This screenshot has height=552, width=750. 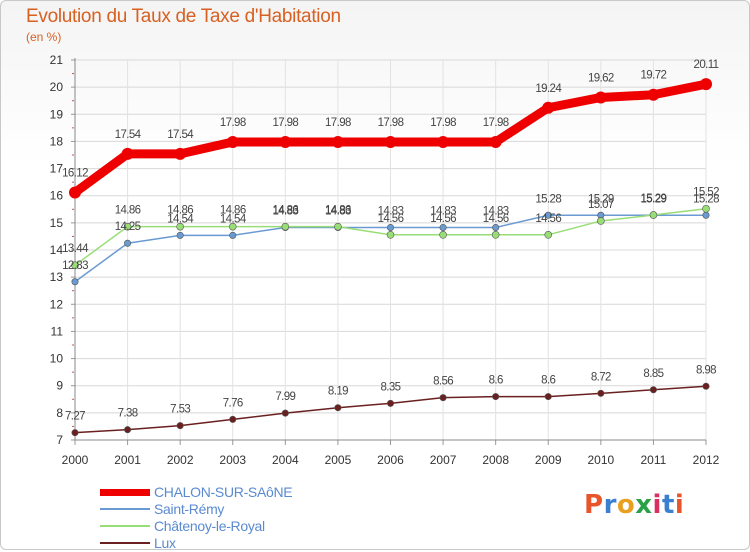 What do you see at coordinates (548, 460) in the screenshot?
I see `x-tick-label: 2009` at bounding box center [548, 460].